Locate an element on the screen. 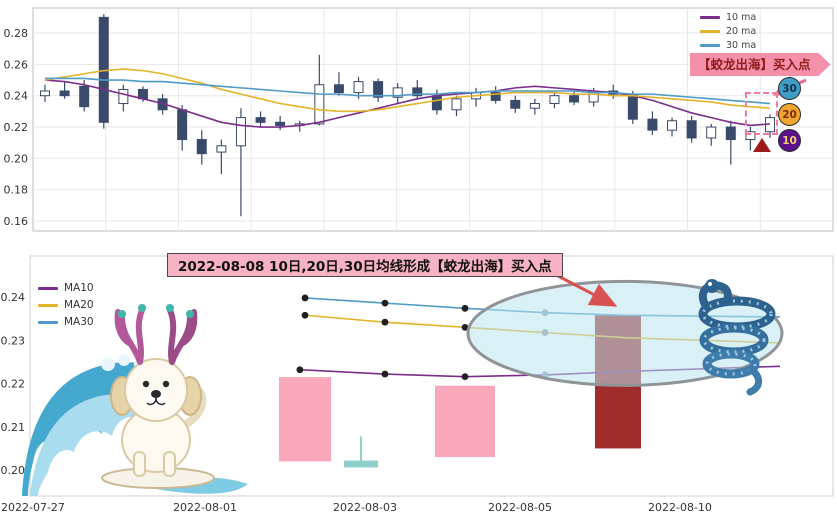 The width and height of the screenshot is (837, 520). ma20-badge: 20 is located at coordinates (789, 114).